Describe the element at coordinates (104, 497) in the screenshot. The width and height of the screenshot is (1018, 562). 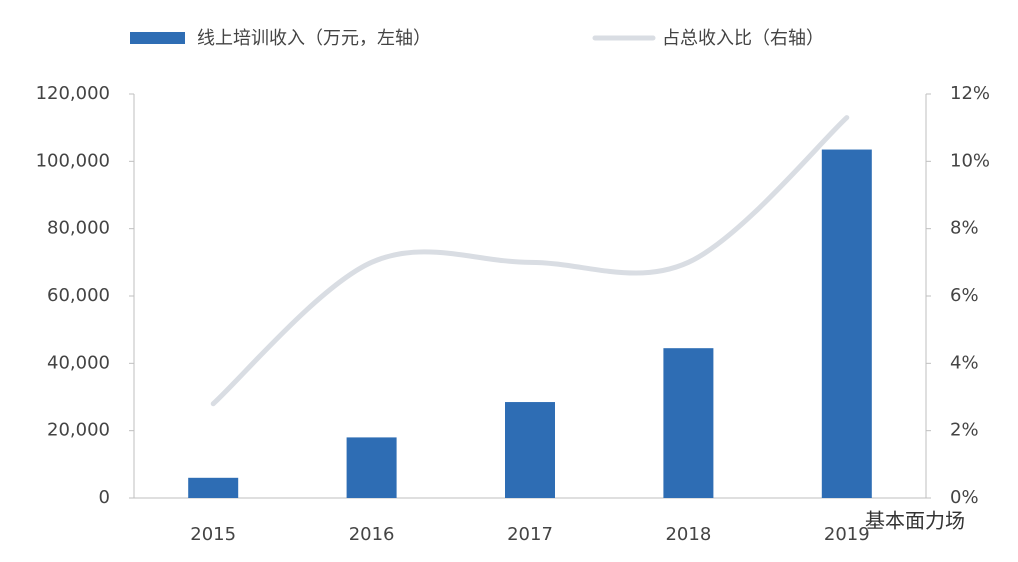
I see `y-tick-label: 0` at that location.